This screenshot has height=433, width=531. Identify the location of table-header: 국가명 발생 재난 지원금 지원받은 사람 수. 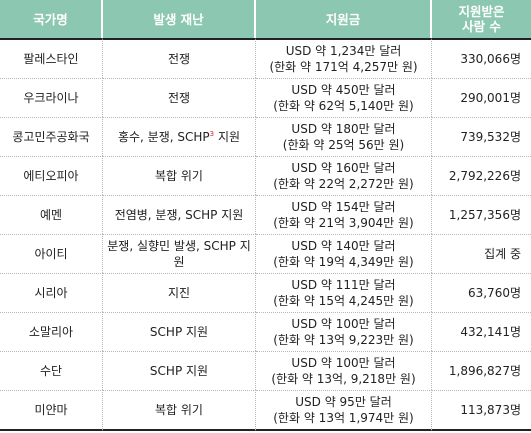
(265, 19).